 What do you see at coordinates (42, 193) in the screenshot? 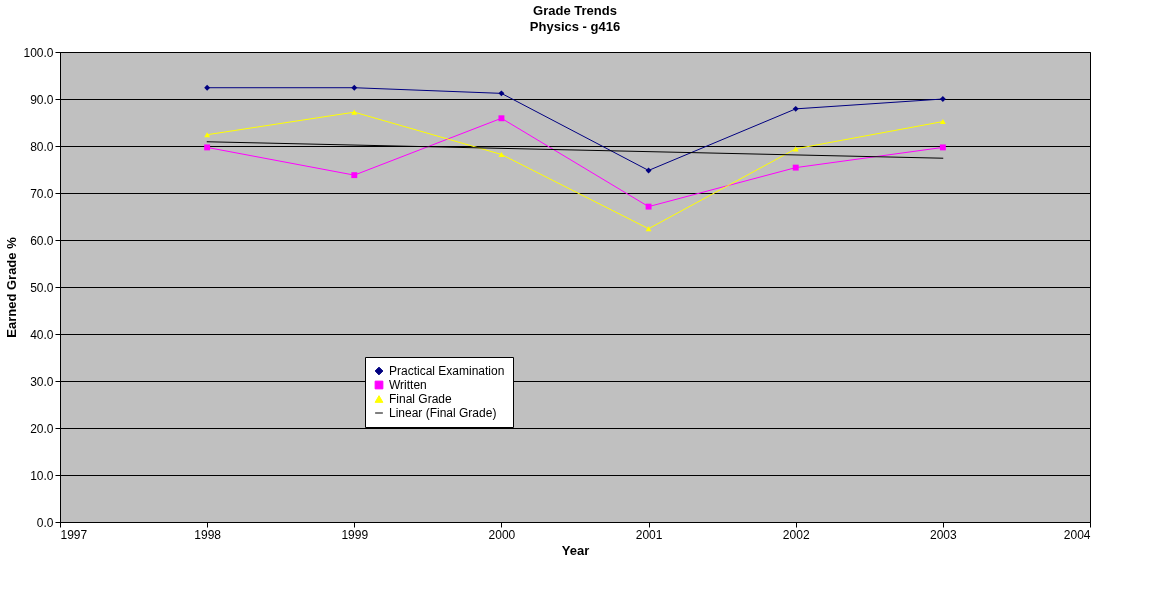
I see `y-tick-label: 70.0` at bounding box center [42, 193].